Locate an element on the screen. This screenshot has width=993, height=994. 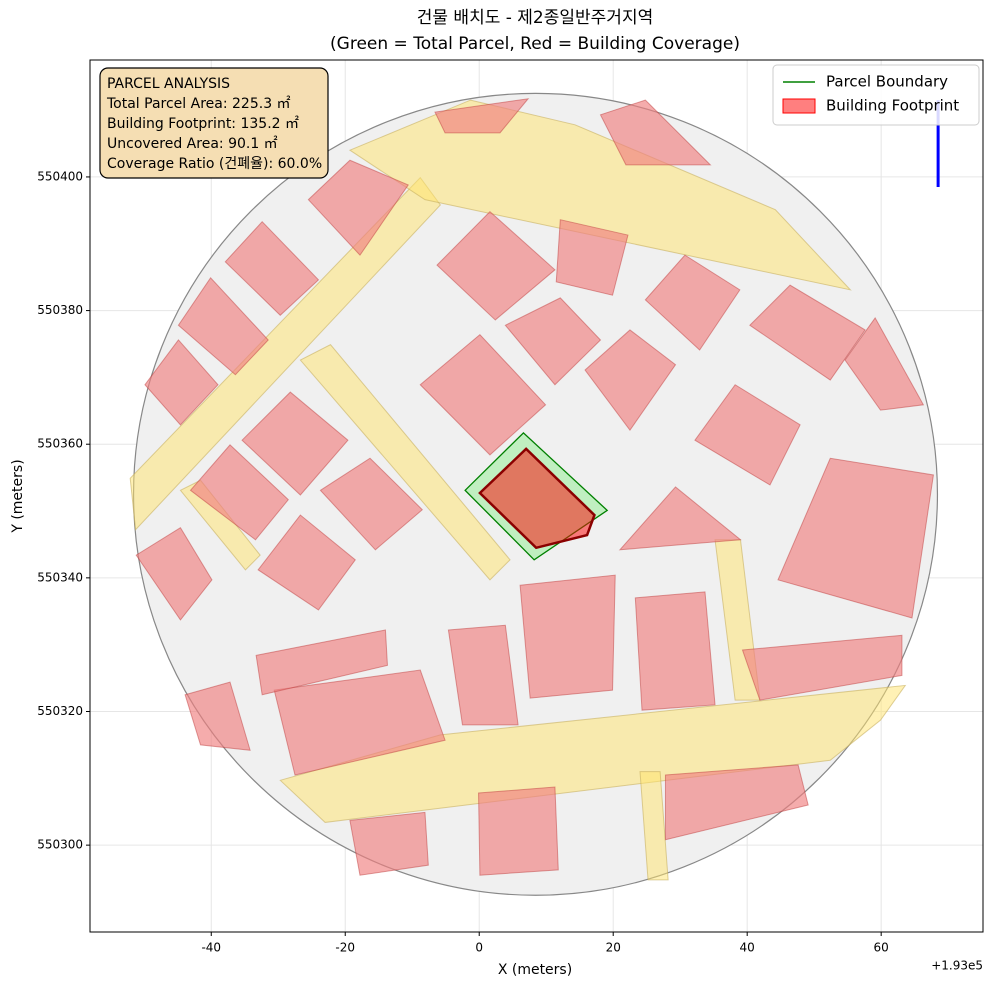
x-tick-label: 20 is located at coordinates (613, 948).